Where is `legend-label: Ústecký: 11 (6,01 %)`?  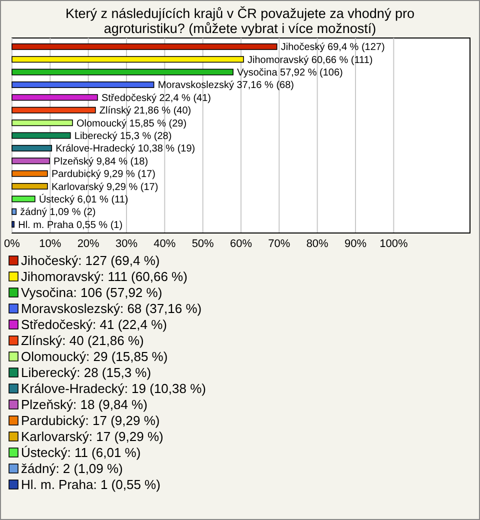 legend-label: Ústecký: 11 (6,01 %) is located at coordinates (81, 452).